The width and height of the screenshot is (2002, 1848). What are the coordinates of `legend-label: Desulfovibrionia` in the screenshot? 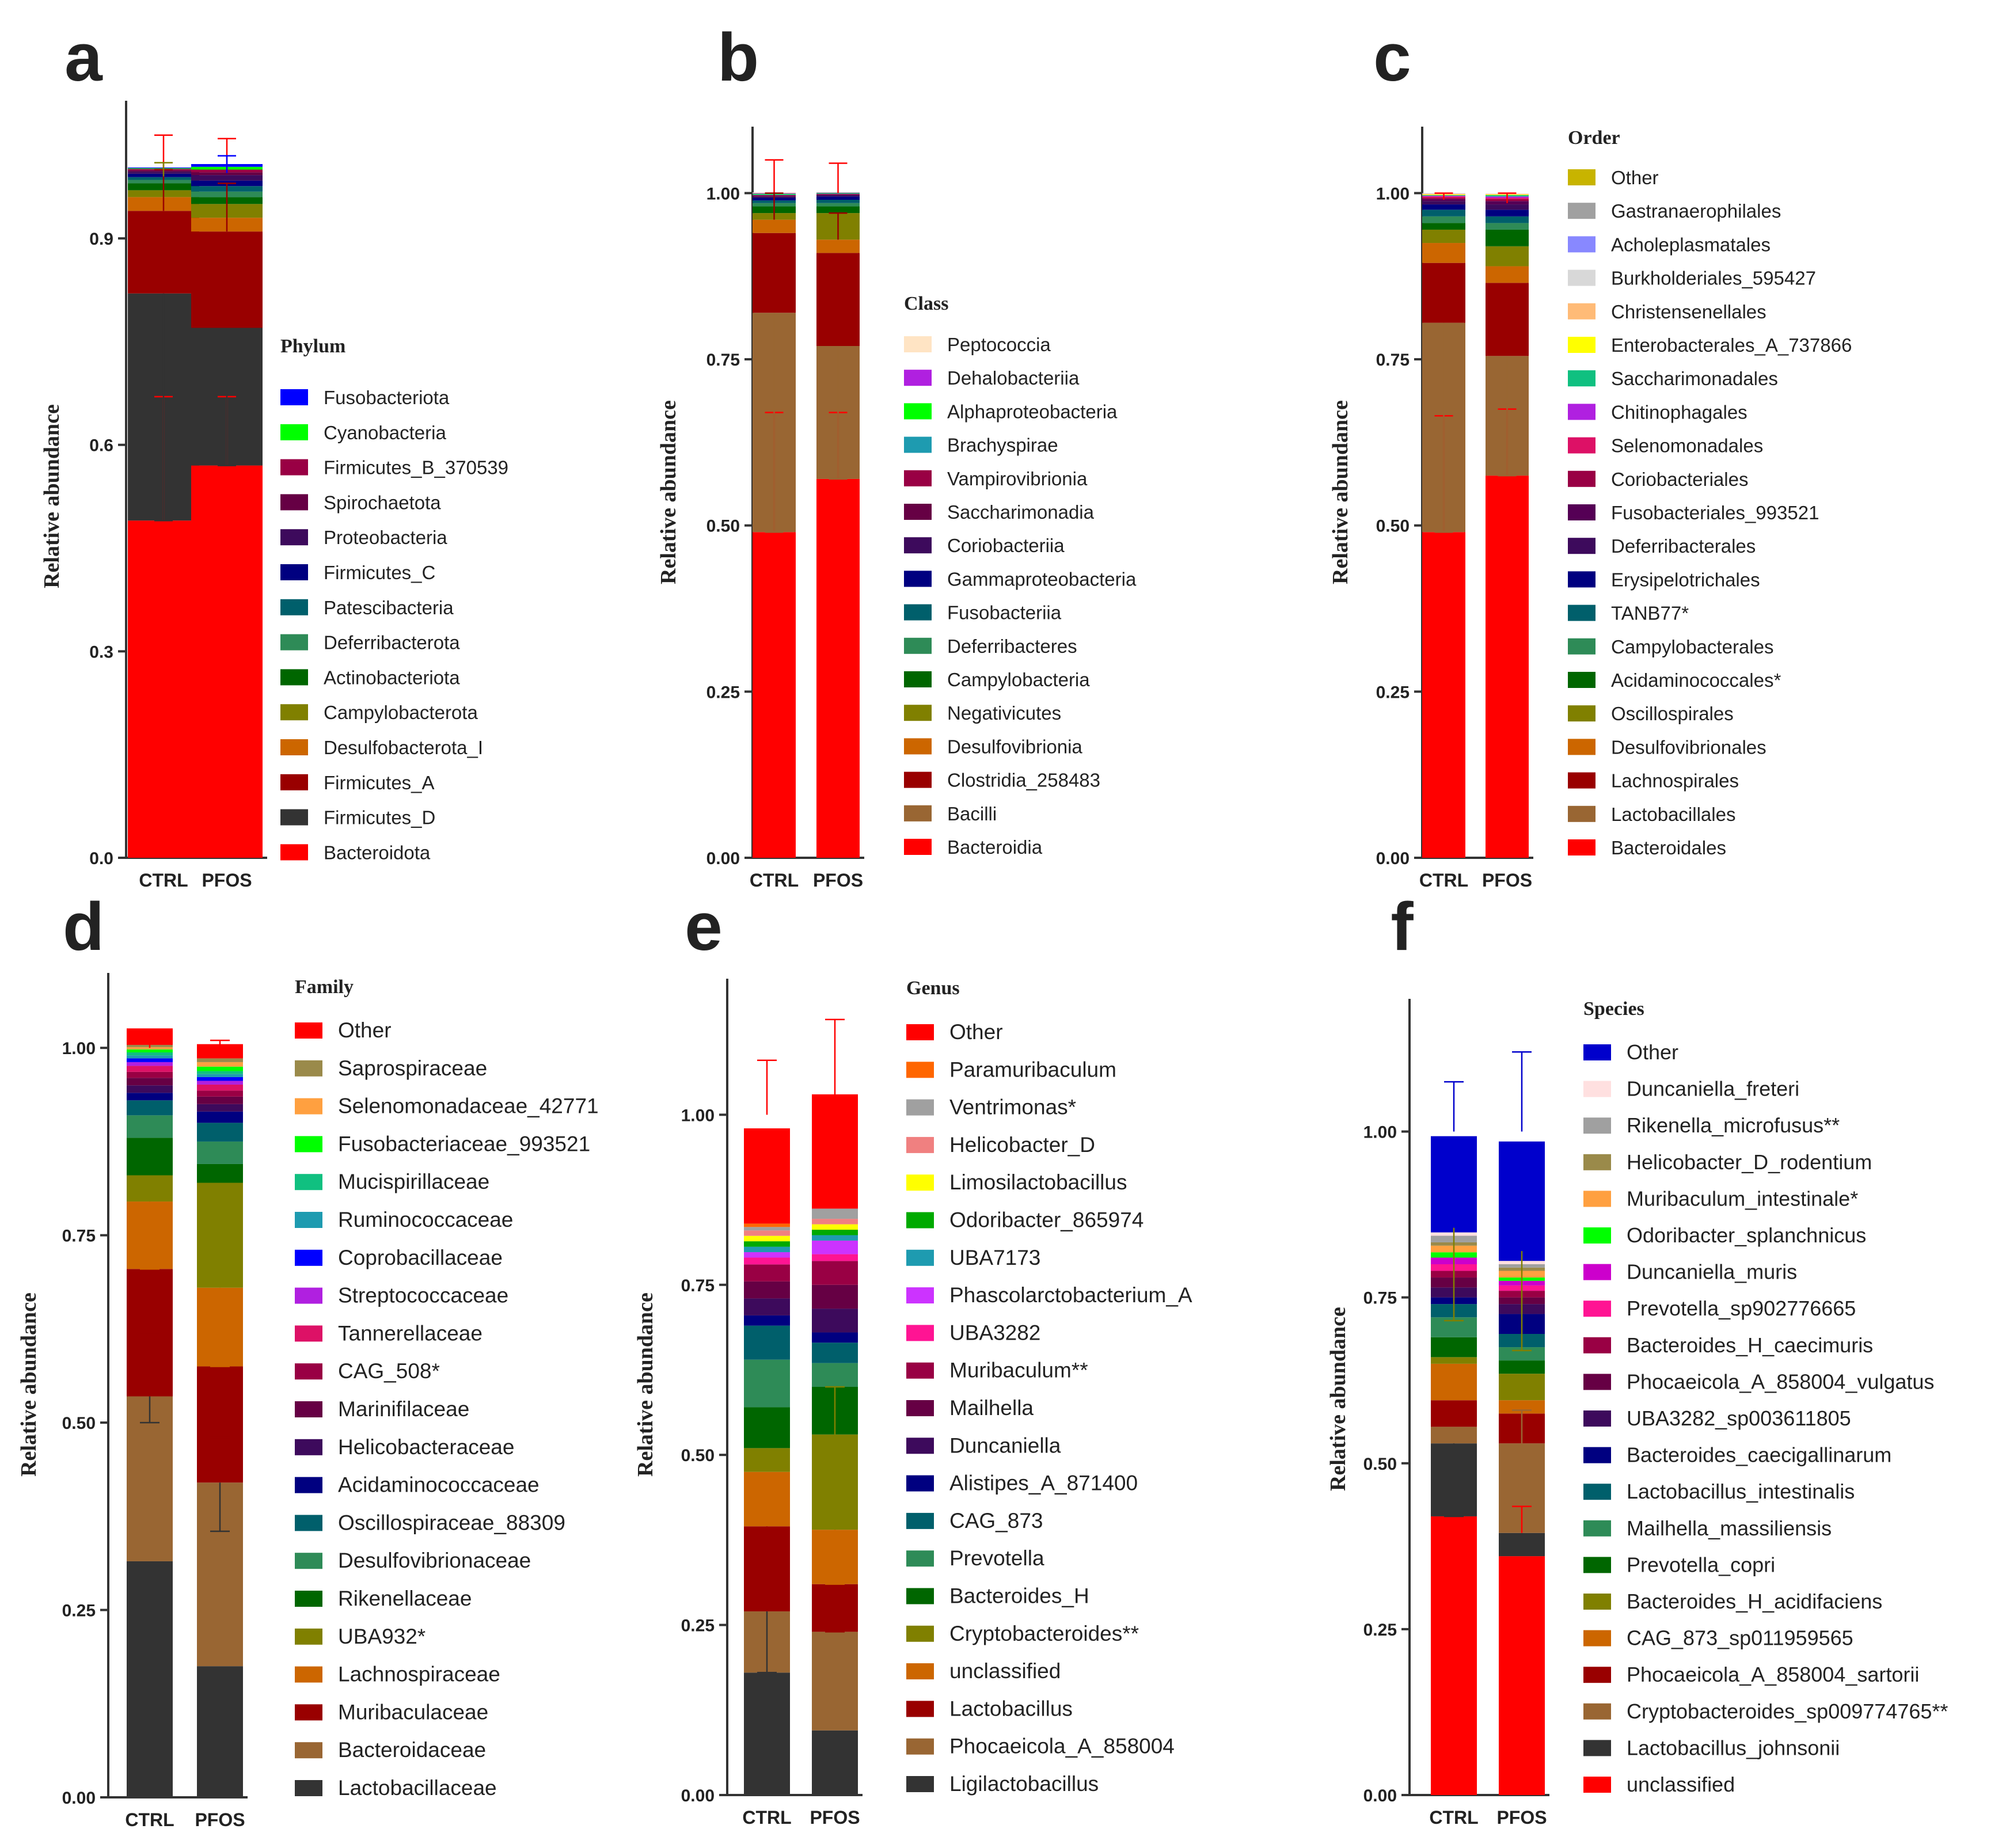 It's located at (1014, 746).